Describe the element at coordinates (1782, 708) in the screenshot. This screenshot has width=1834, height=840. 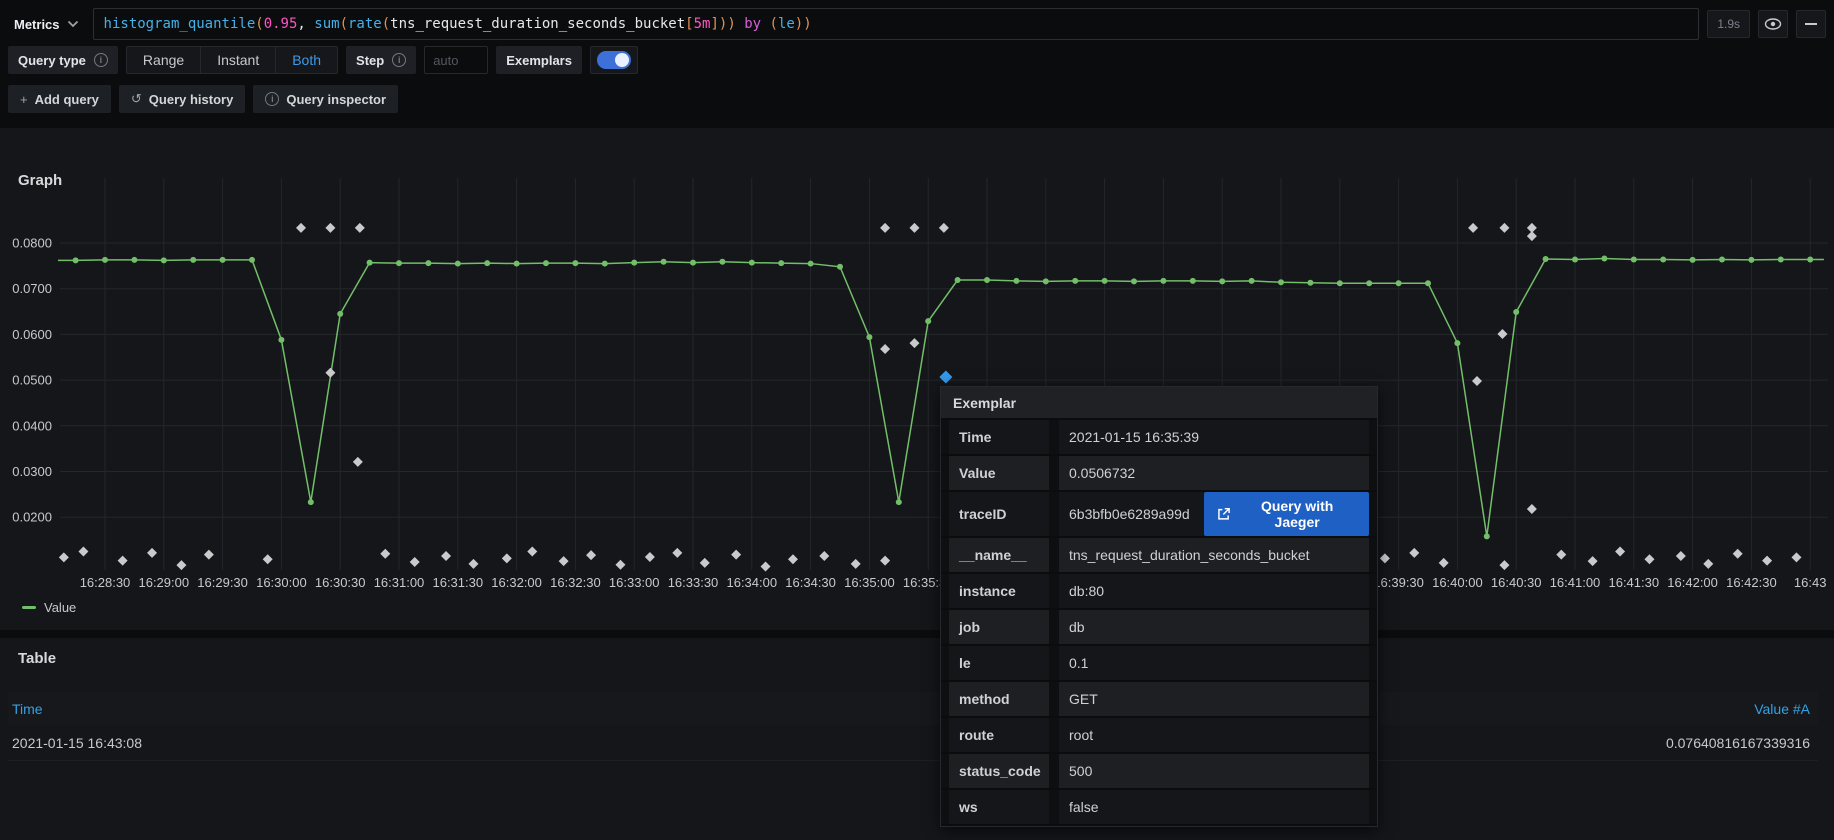
I see `table-header-value: Value #A` at that location.